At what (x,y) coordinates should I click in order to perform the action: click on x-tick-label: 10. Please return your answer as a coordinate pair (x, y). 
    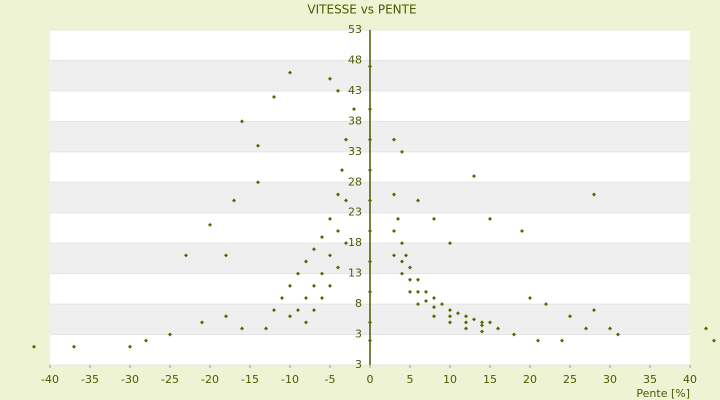
    Looking at the image, I should click on (450, 379).